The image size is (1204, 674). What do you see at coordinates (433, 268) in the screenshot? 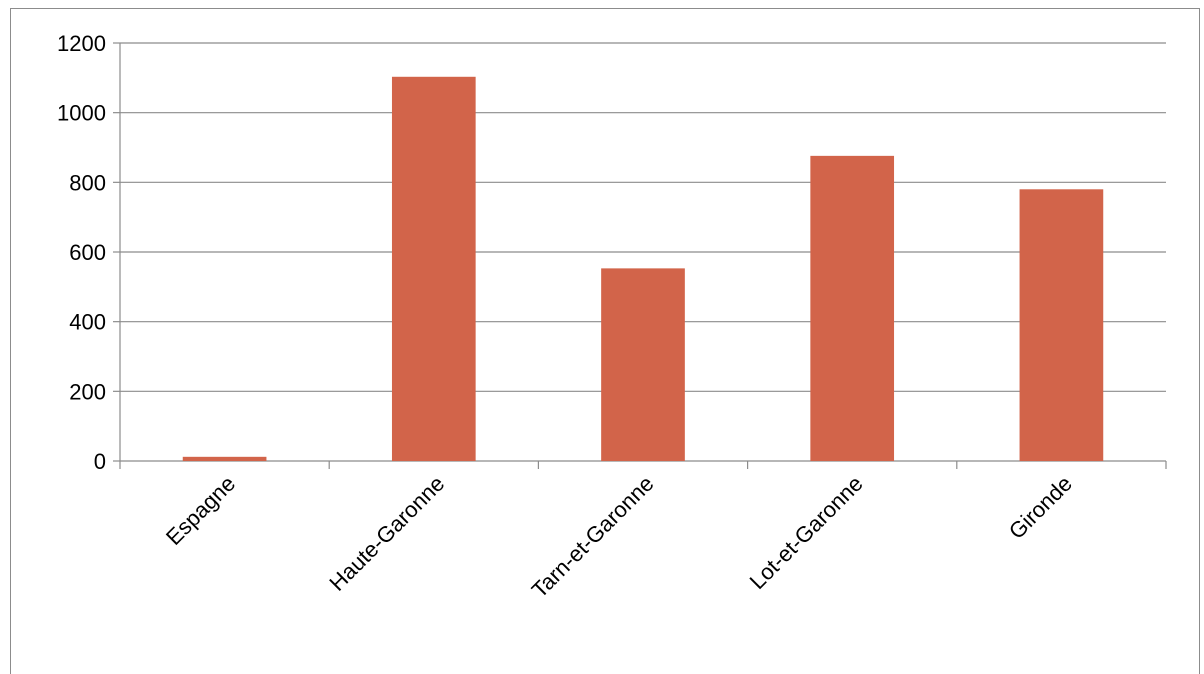
I see `bar-haute-garonne` at bounding box center [433, 268].